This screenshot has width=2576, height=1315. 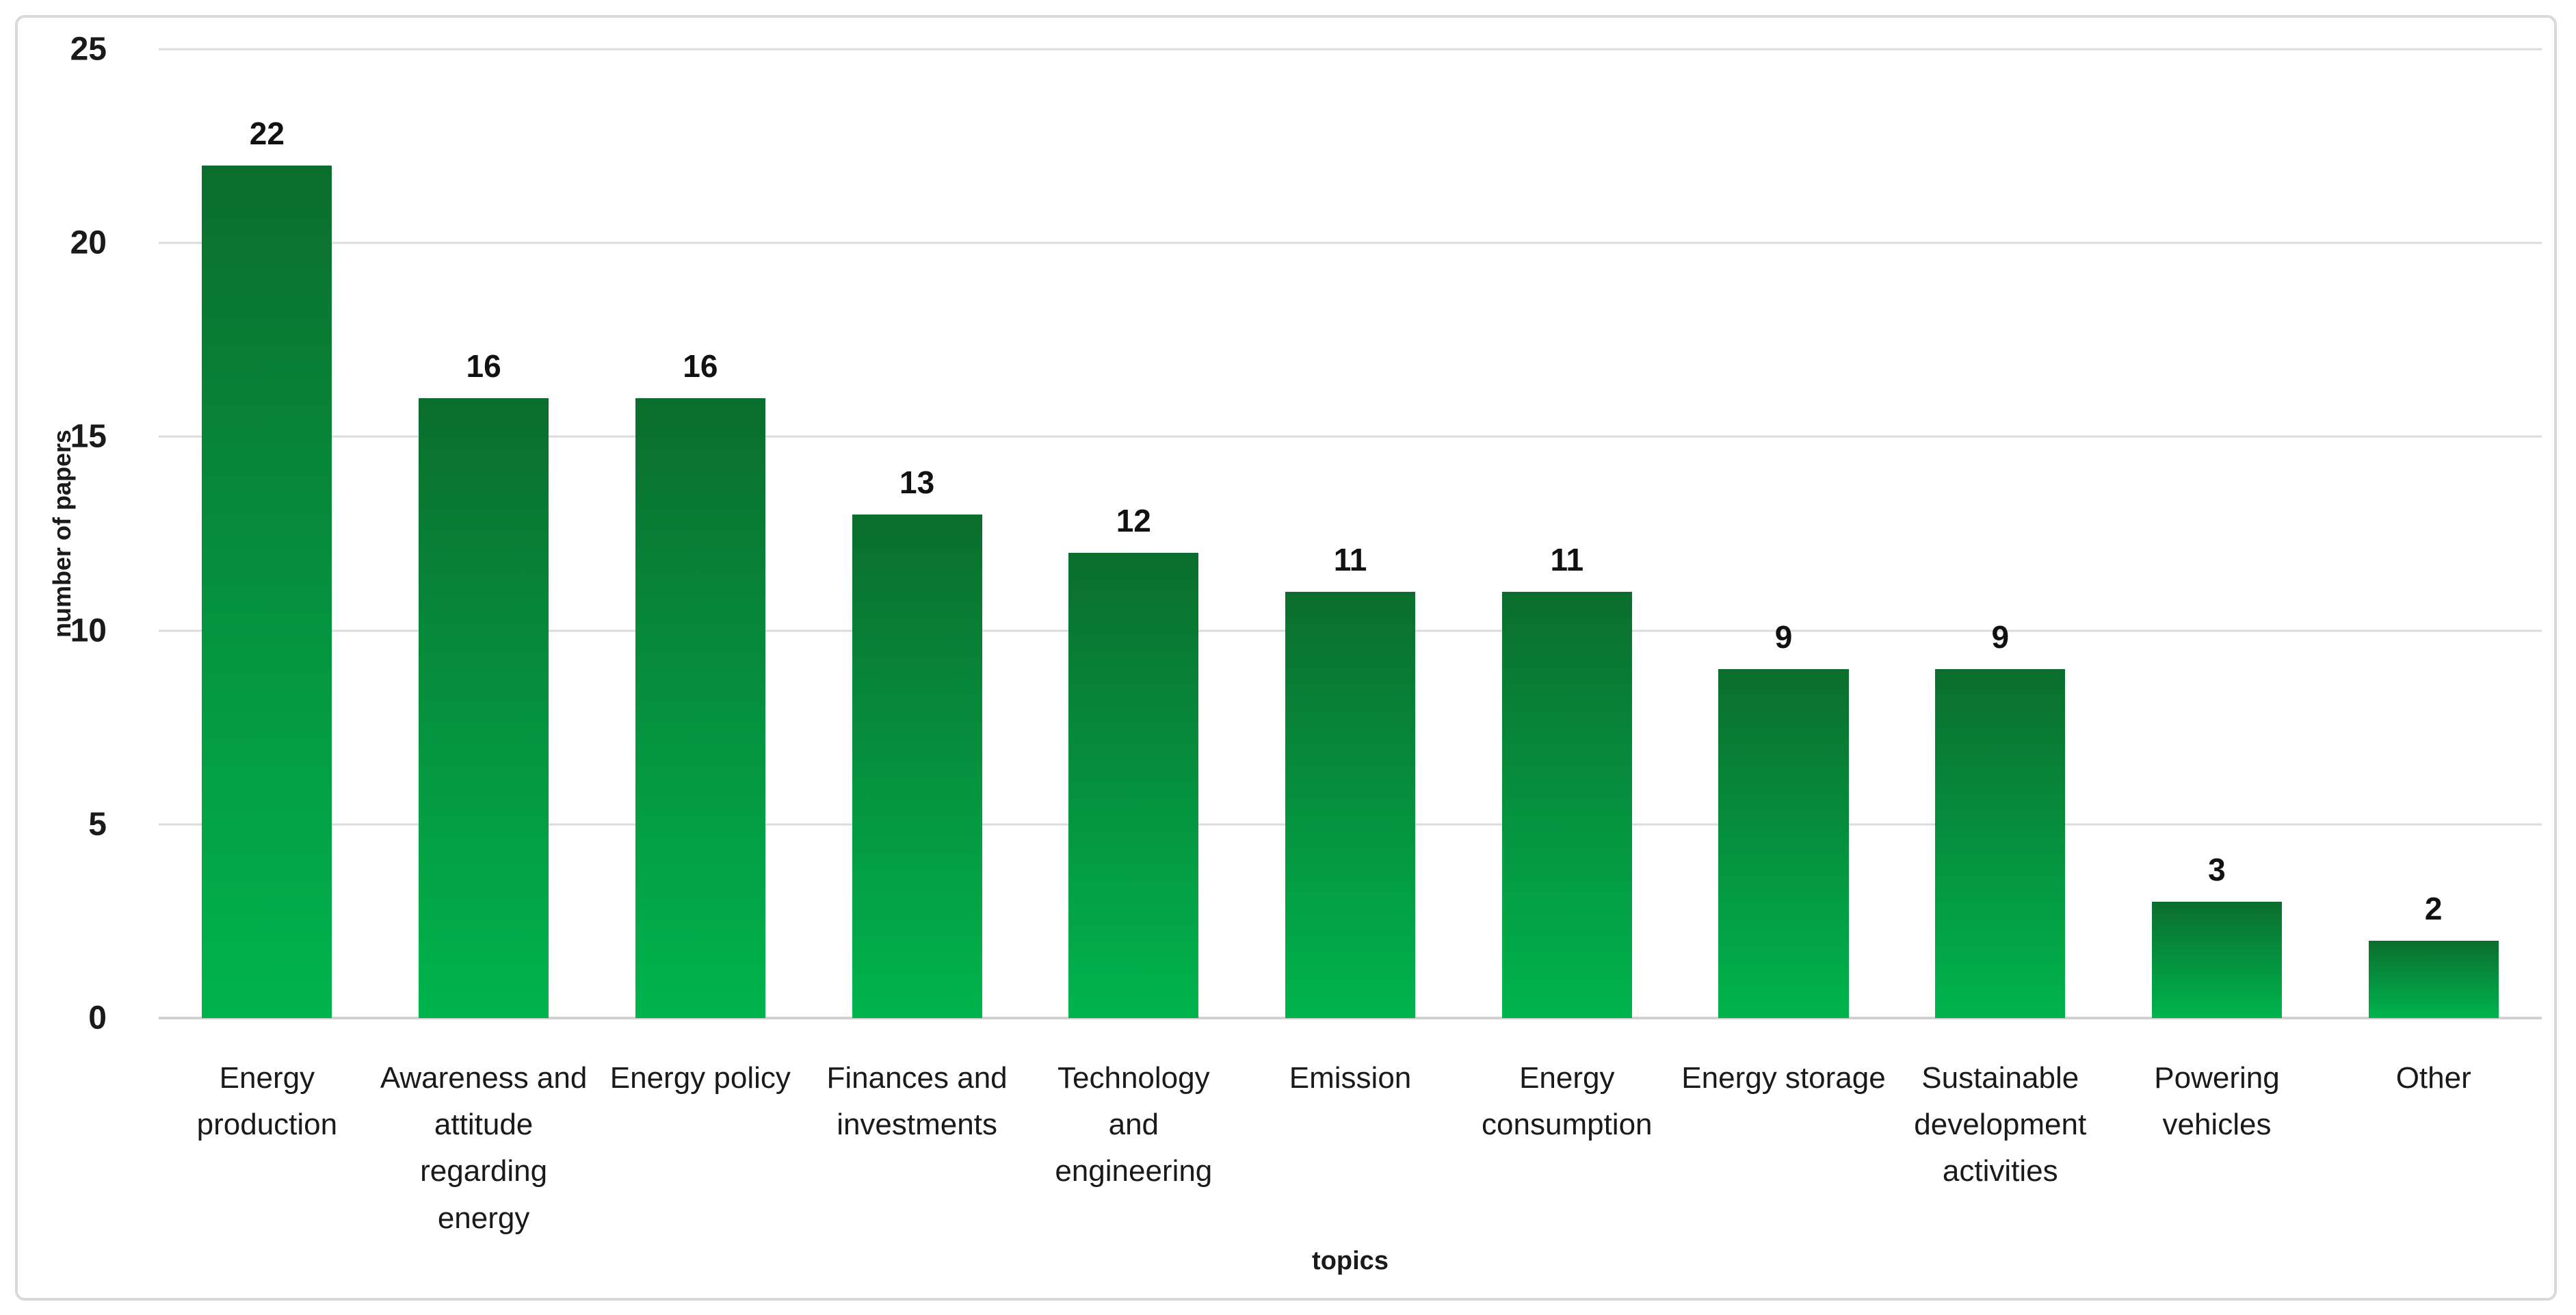 I want to click on bar-cell: 2, so click(x=2433, y=533).